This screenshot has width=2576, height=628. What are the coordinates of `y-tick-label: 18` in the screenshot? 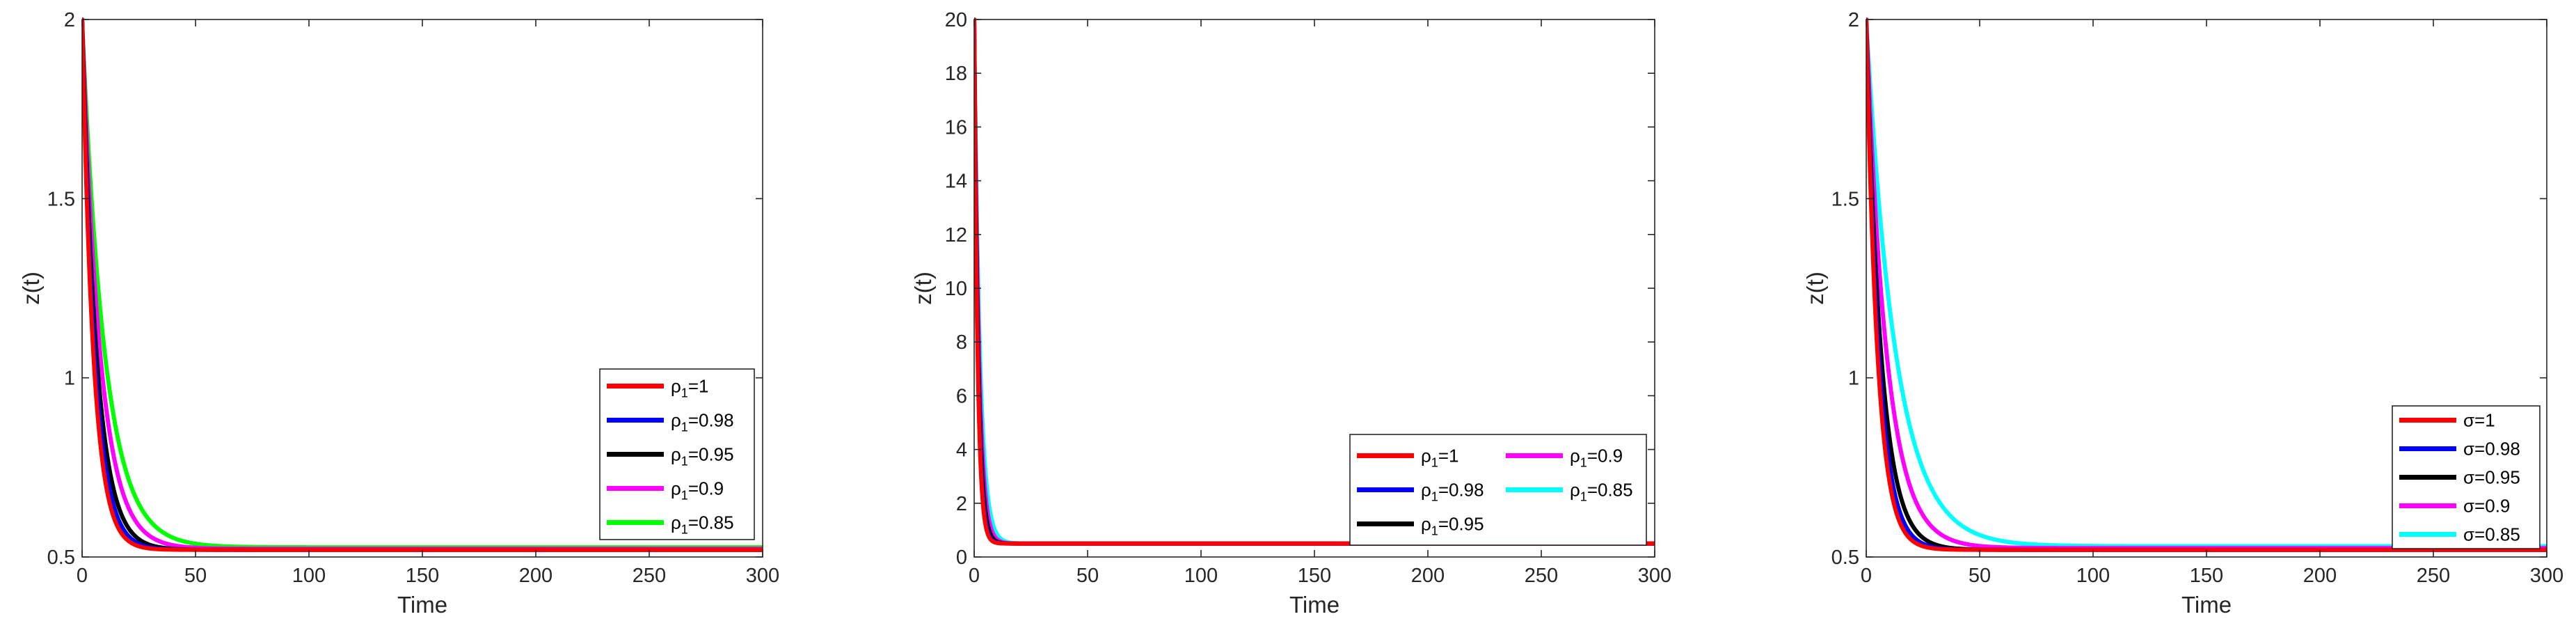 It's located at (956, 74).